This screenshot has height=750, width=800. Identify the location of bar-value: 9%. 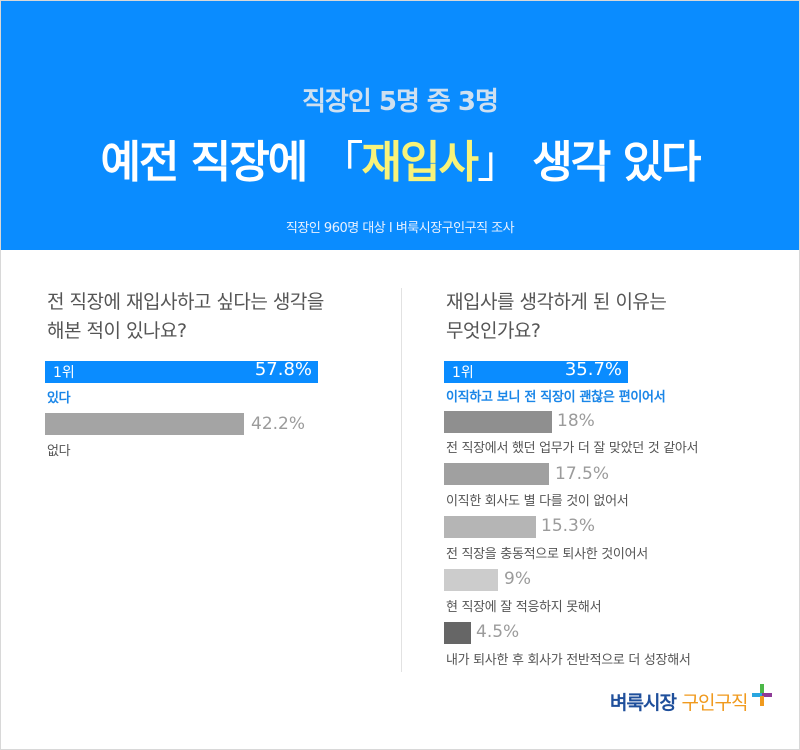
(517, 579).